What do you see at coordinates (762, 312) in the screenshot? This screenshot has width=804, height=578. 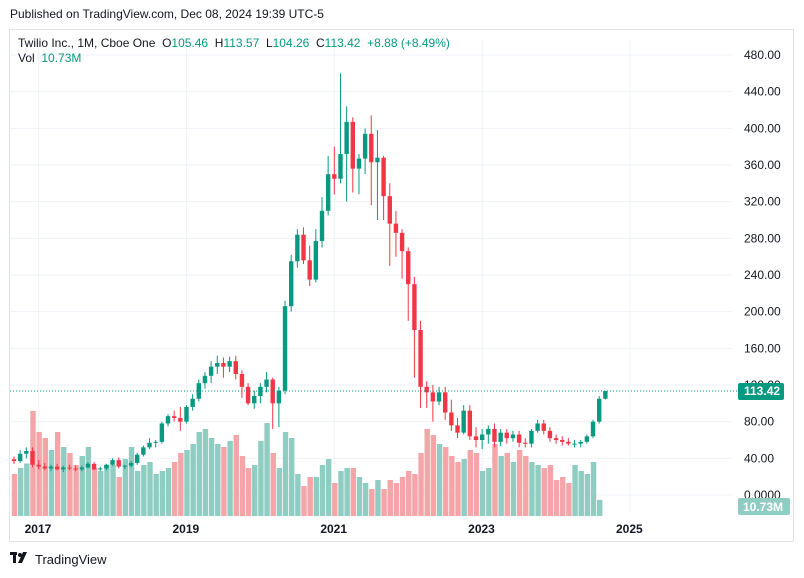 I see `y-tick-label: 200.00` at bounding box center [762, 312].